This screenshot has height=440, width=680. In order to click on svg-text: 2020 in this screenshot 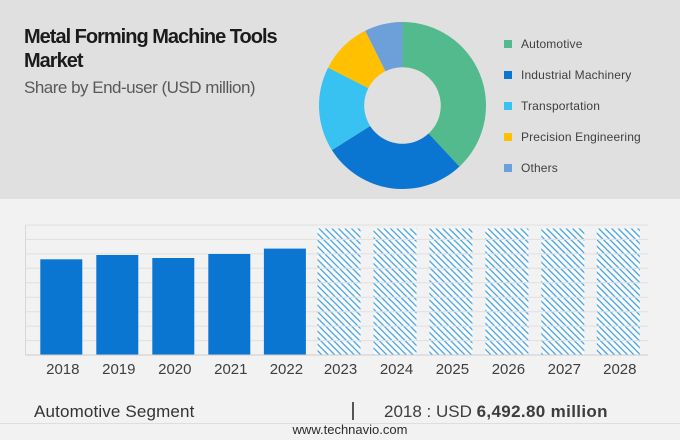, I will do `click(174, 369)`.